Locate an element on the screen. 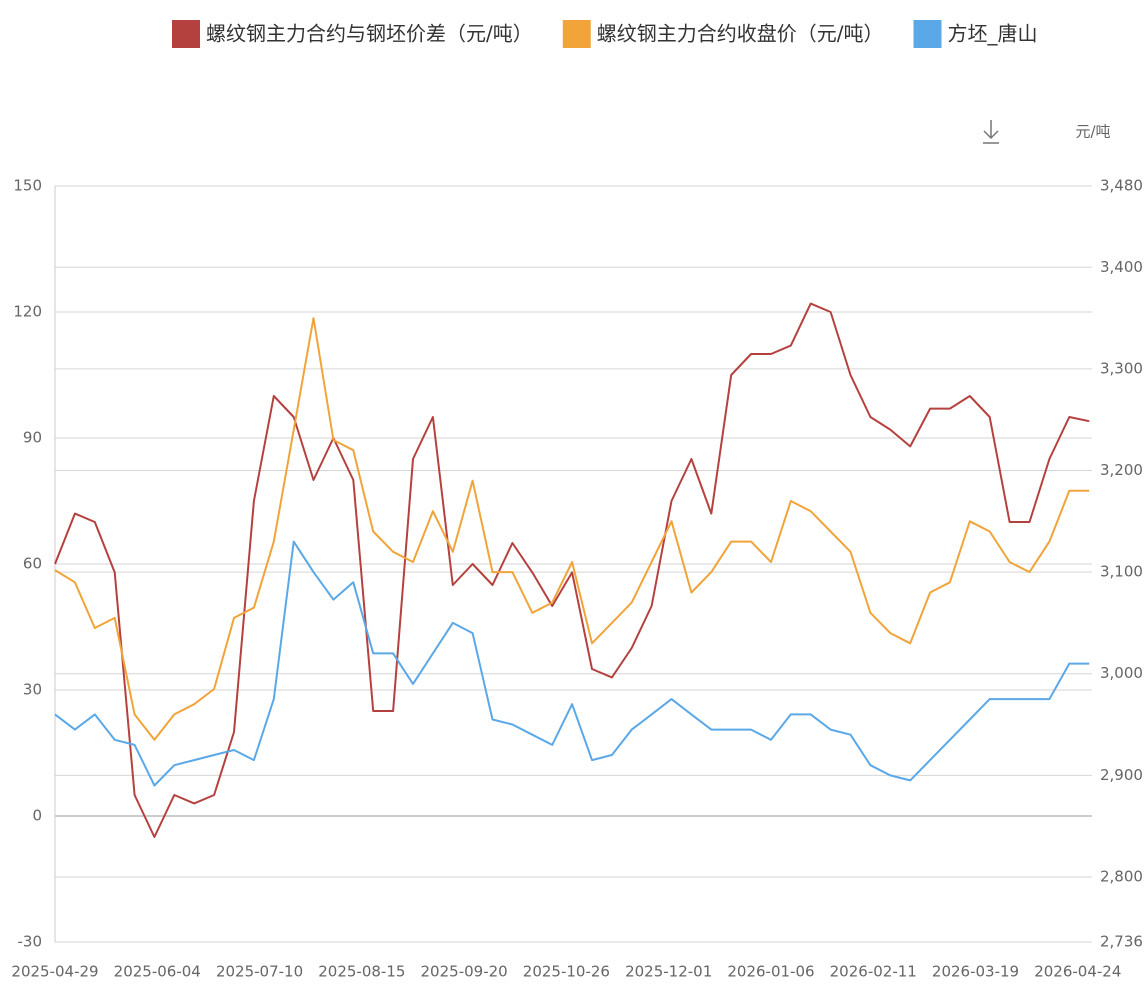 The height and width of the screenshot is (993, 1146). download-icon is located at coordinates (991, 132).